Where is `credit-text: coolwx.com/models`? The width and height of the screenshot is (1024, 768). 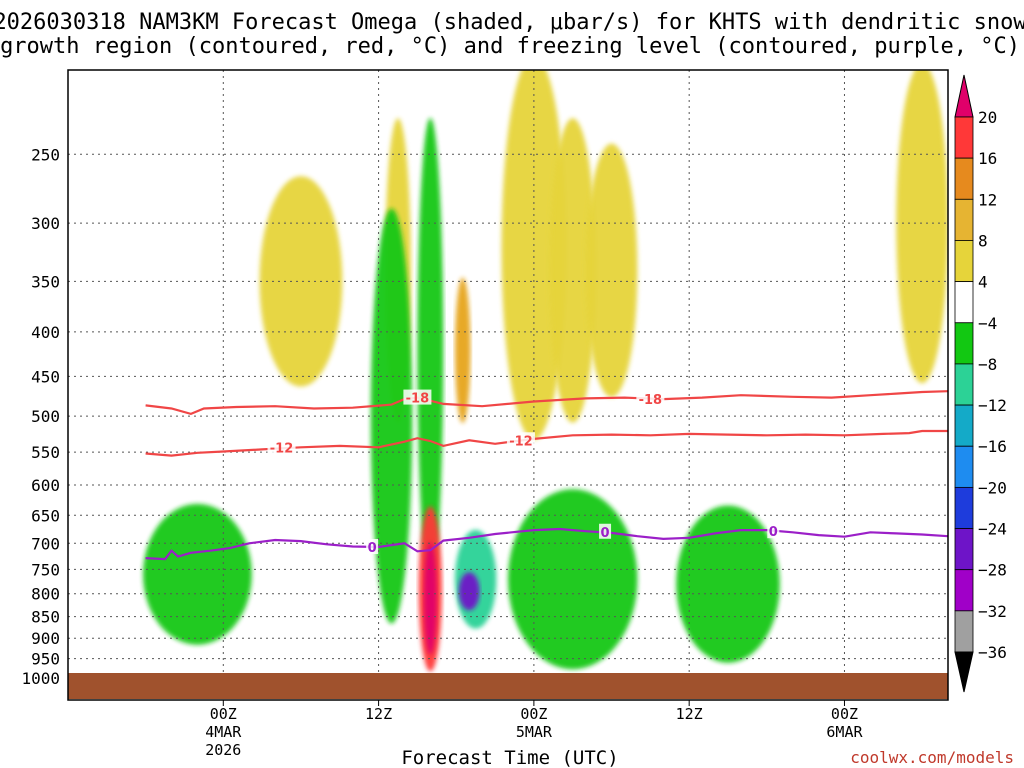
credit-text: coolwx.com/models is located at coordinates (932, 757).